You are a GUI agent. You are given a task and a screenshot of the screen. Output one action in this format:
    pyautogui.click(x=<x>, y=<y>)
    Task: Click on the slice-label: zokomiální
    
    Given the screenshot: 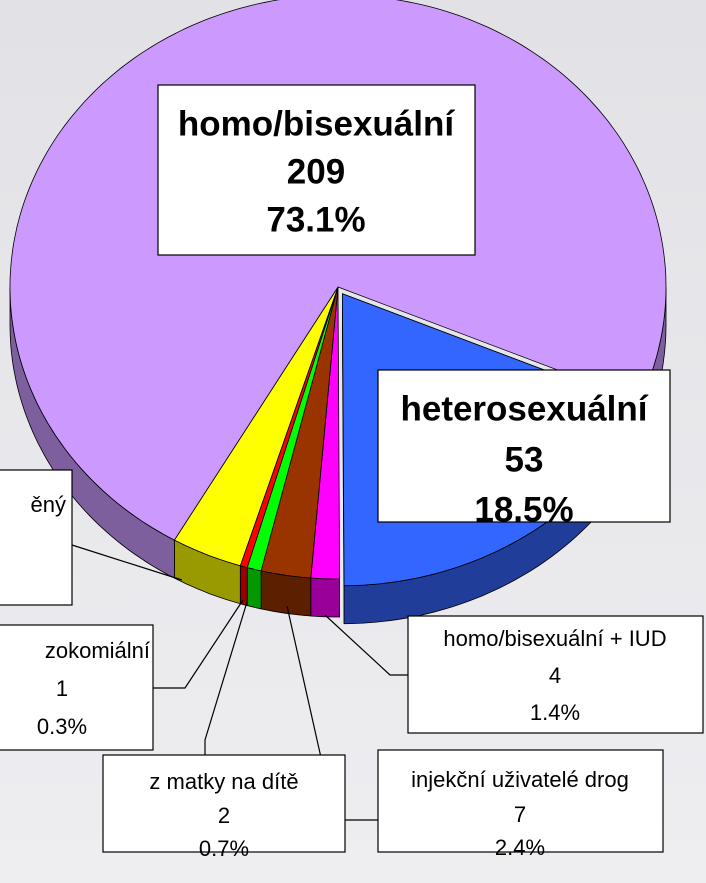 What is the action you would take?
    pyautogui.click(x=97, y=650)
    